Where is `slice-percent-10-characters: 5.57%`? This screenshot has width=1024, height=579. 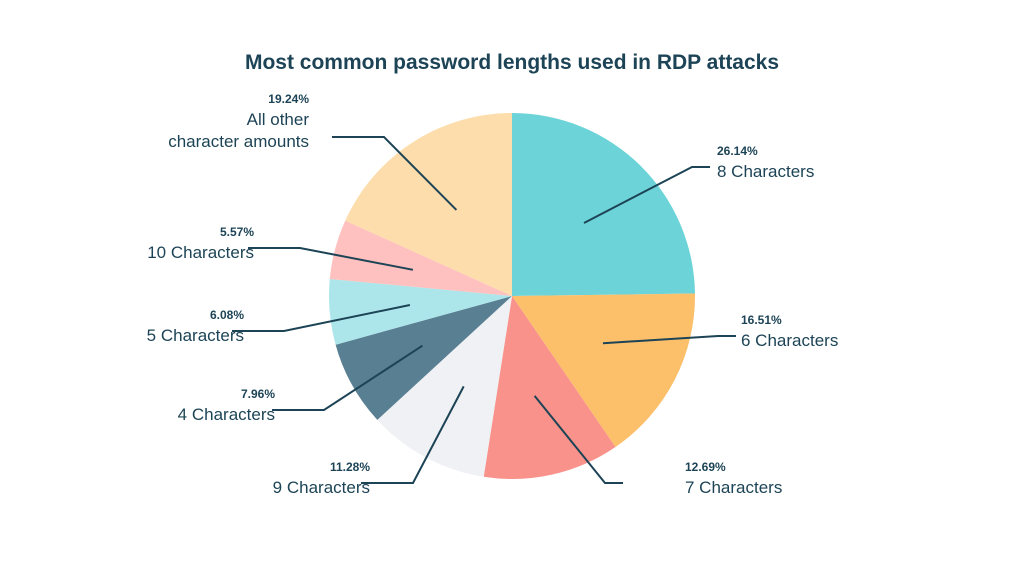
slice-percent-10-characters: 5.57% is located at coordinates (237, 232).